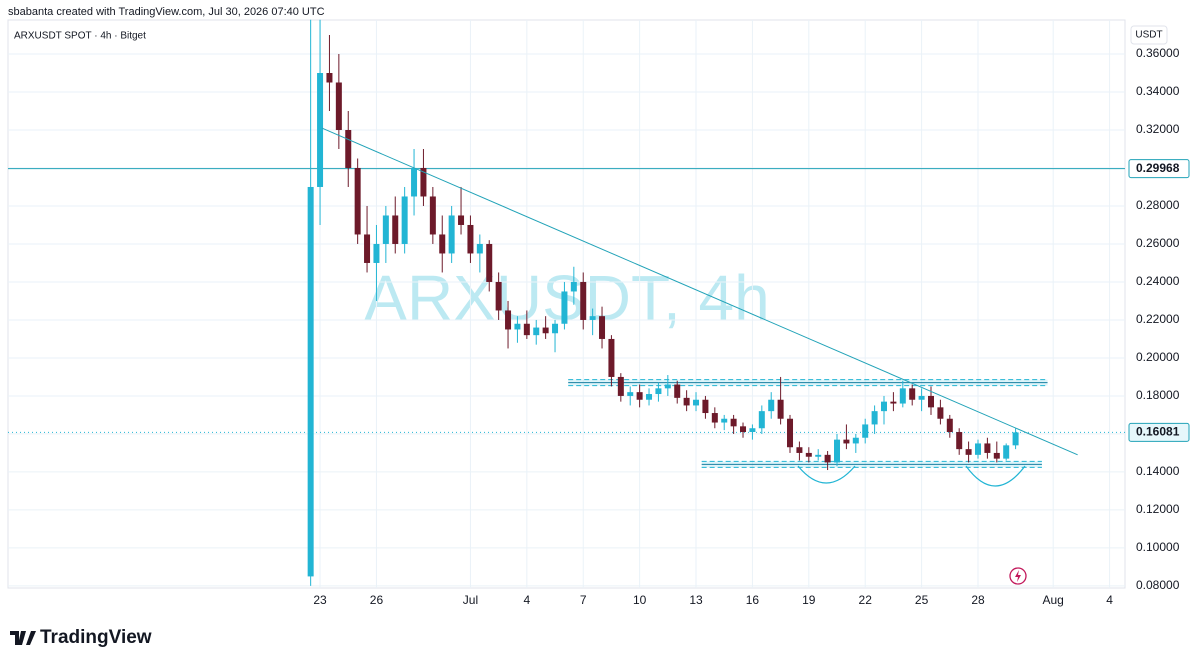 The image size is (1200, 668). What do you see at coordinates (1053, 600) in the screenshot?
I see `x-tick-label: Aug` at bounding box center [1053, 600].